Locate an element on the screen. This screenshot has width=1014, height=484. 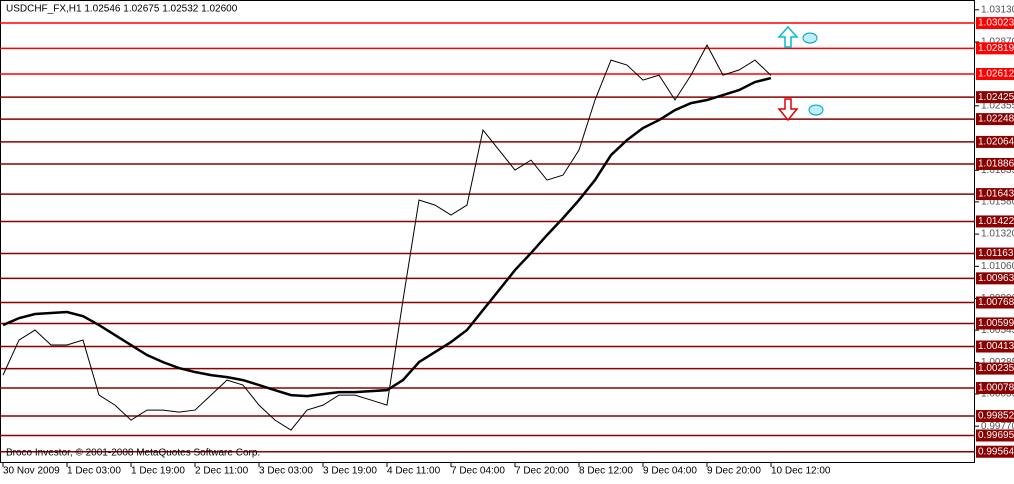
y-tick-label: 1.00545 is located at coordinates (997, 330).